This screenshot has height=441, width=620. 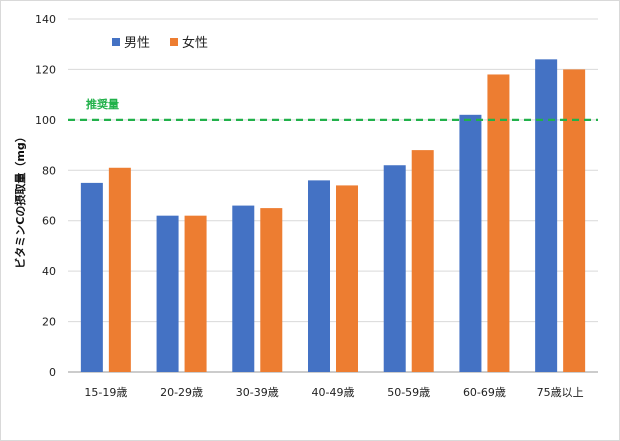 I want to click on x-tick-label: 15-19歳, so click(x=105, y=392).